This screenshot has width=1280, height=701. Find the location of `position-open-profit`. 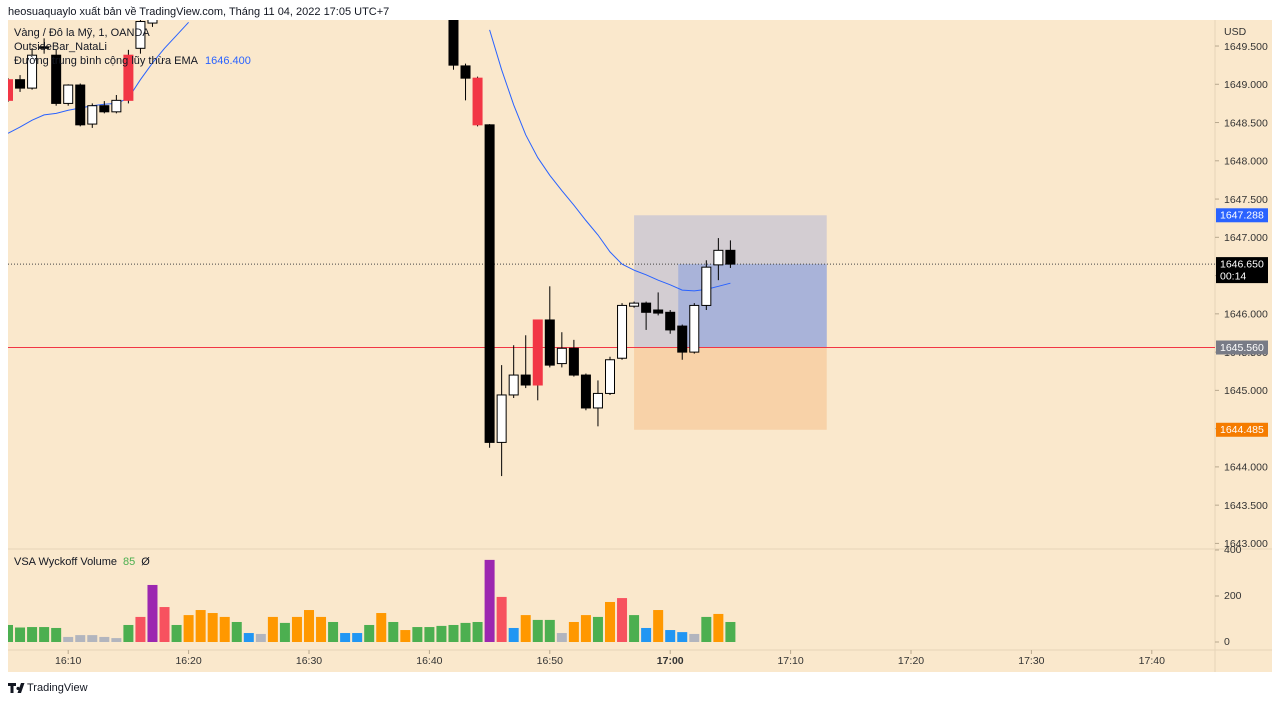

position-open-profit is located at coordinates (752, 306).